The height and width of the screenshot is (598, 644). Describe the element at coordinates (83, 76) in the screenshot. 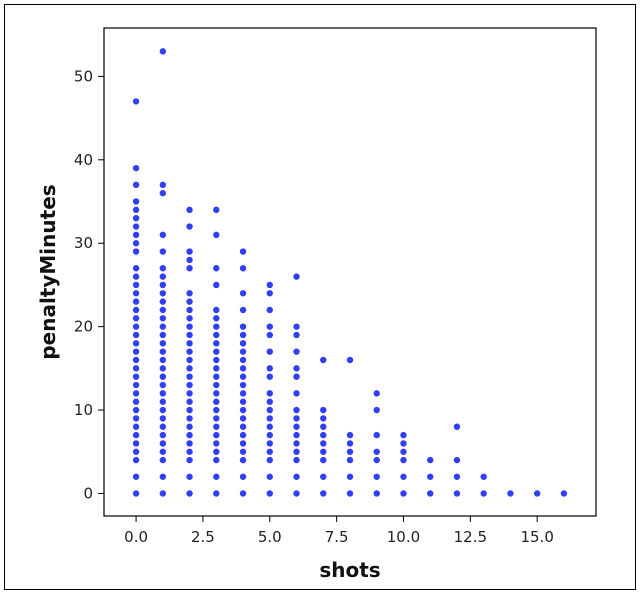

I see `y-tick-label: 50` at that location.